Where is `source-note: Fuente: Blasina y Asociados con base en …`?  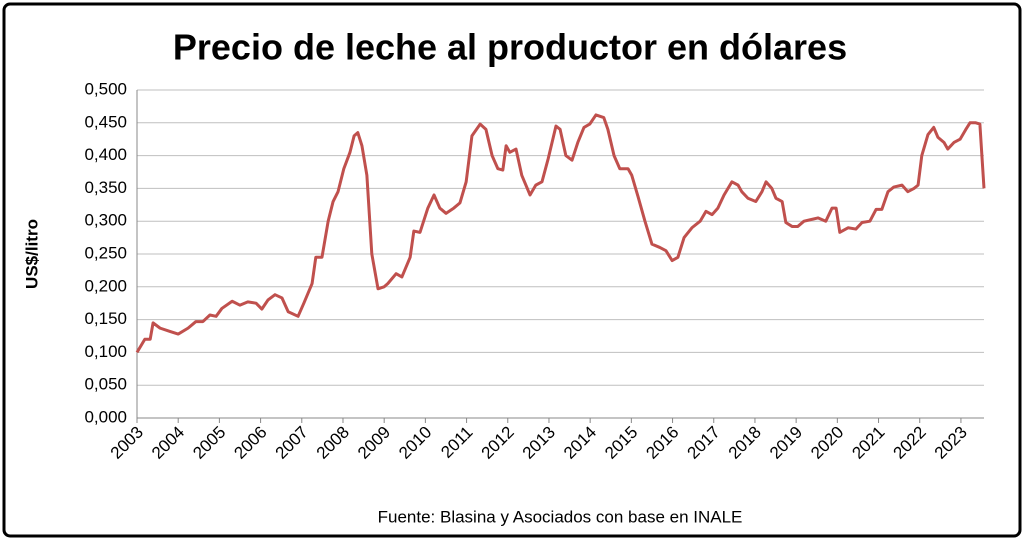 source-note: Fuente: Blasina y Asociados con base en … is located at coordinates (560, 516).